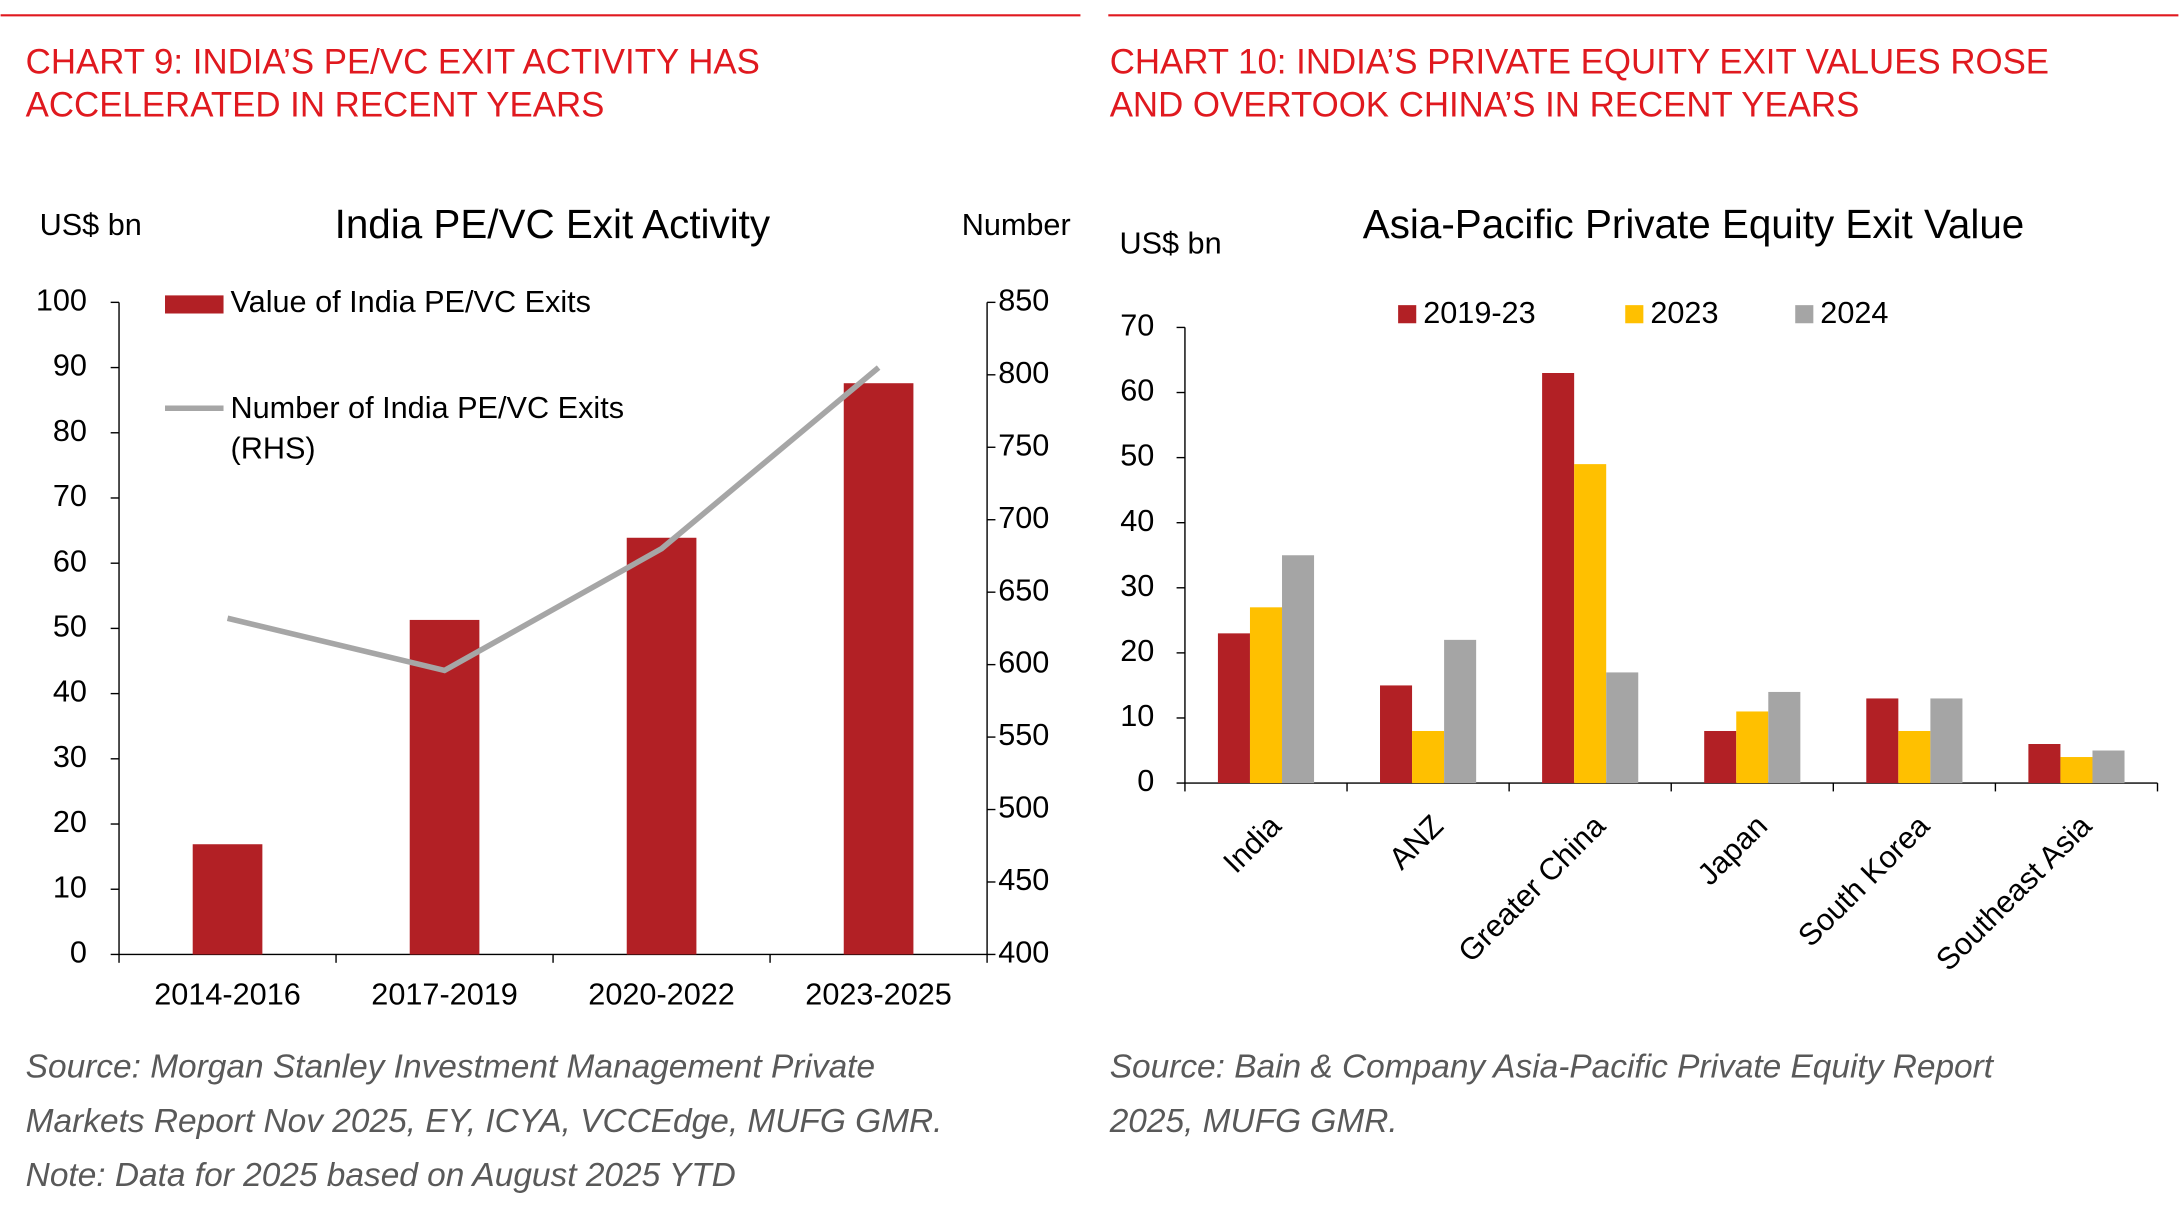 This screenshot has height=1215, width=2179. Describe the element at coordinates (1023, 518) in the screenshot. I see `y2-tick-label: 700` at that location.